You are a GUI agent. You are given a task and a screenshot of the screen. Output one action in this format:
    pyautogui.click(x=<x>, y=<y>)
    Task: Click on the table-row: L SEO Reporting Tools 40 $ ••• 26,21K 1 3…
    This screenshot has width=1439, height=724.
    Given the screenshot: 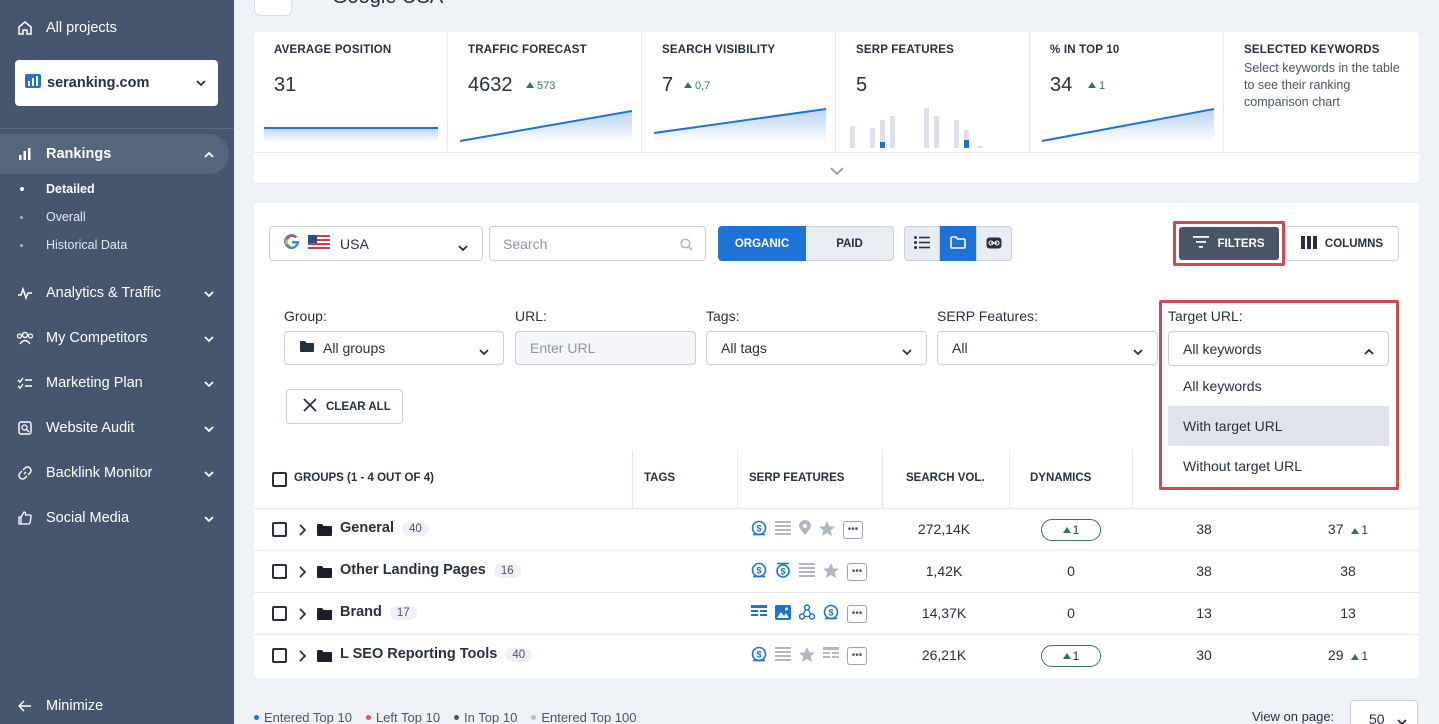 What is the action you would take?
    pyautogui.click(x=836, y=655)
    